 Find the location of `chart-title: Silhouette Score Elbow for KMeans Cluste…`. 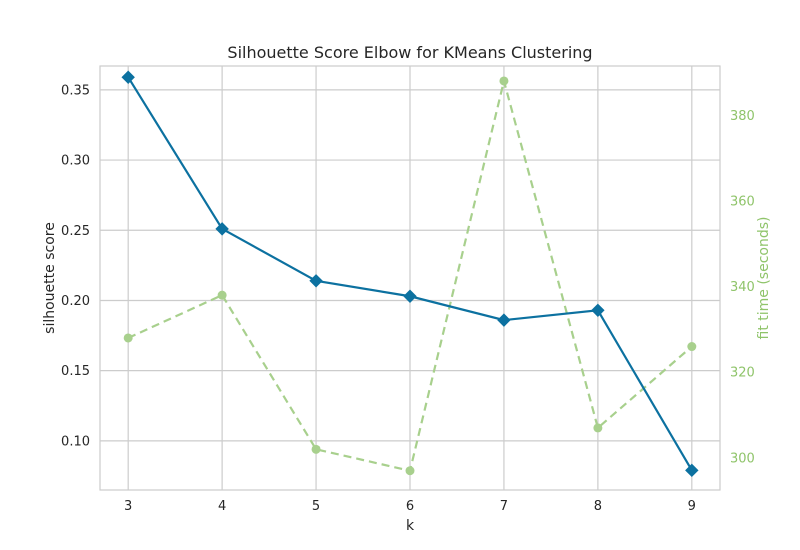

chart-title: Silhouette Score Elbow for KMeans Cluste… is located at coordinates (409, 52).